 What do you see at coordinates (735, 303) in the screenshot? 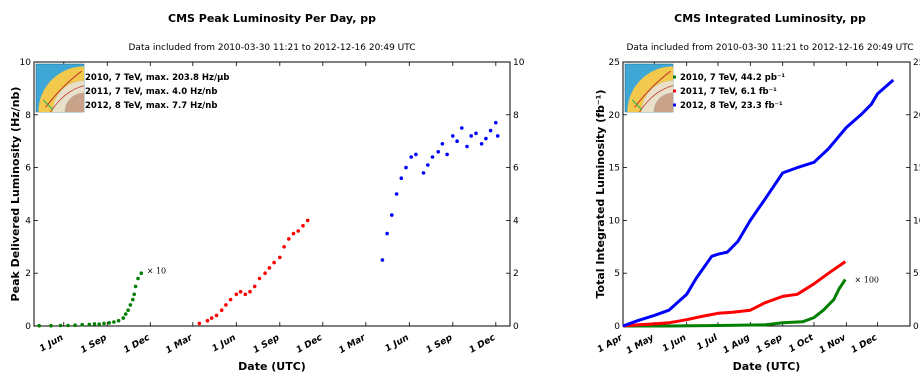
I see `series-line` at bounding box center [735, 303].